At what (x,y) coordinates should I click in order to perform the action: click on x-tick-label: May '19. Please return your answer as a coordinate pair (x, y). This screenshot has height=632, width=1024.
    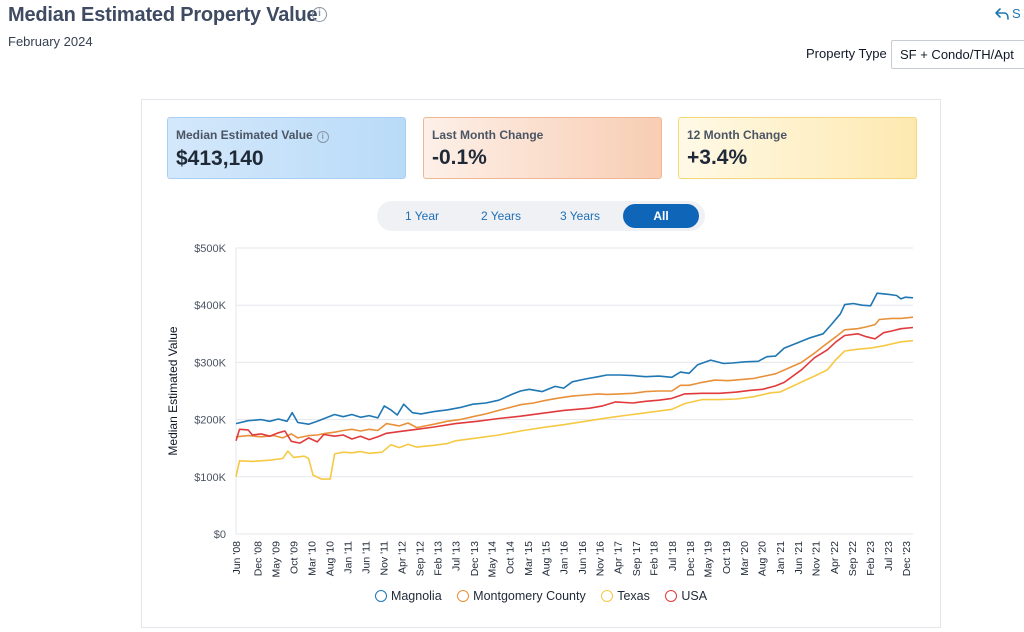
    Looking at the image, I should click on (709, 559).